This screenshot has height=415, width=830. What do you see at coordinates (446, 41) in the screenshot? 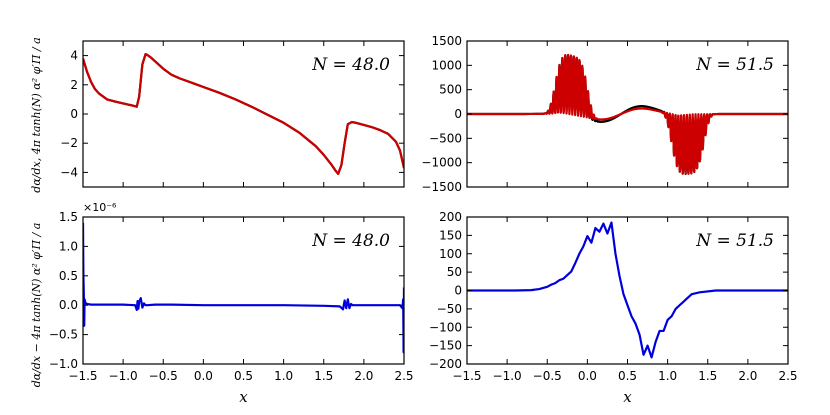
I see `y-tick-label: 1500` at bounding box center [446, 41].